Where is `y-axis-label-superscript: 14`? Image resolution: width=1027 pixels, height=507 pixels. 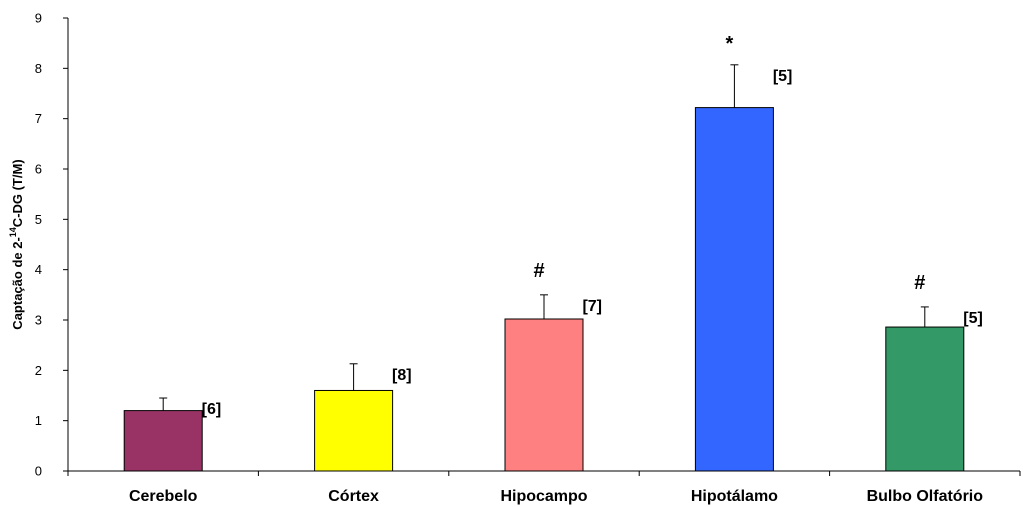 y-axis-label-superscript: 14 is located at coordinates (13, 232).